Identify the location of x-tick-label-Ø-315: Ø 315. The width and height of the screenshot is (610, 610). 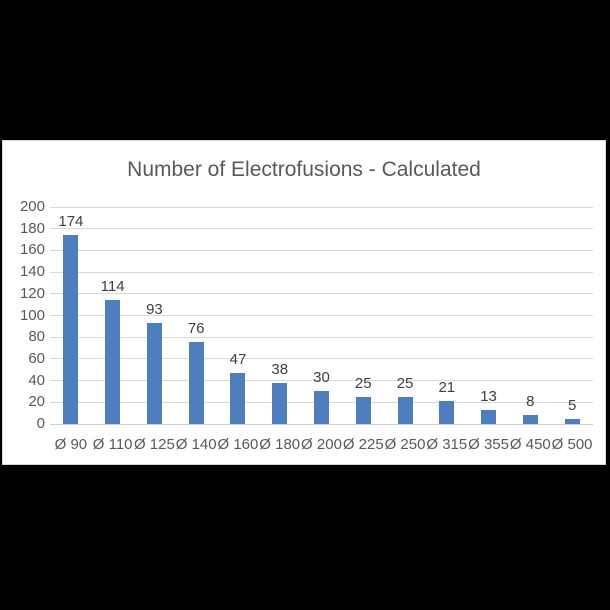
(447, 444).